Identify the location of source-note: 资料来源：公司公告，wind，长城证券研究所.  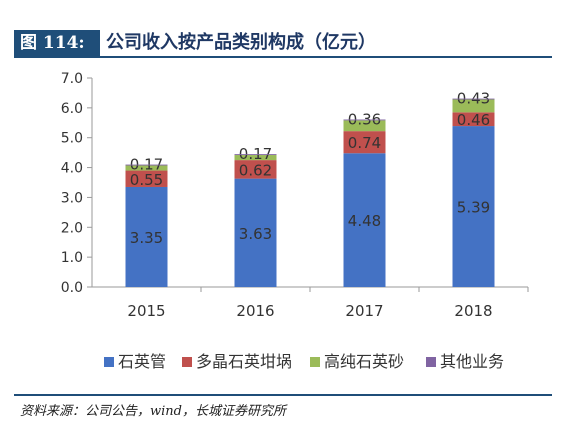
(153, 411).